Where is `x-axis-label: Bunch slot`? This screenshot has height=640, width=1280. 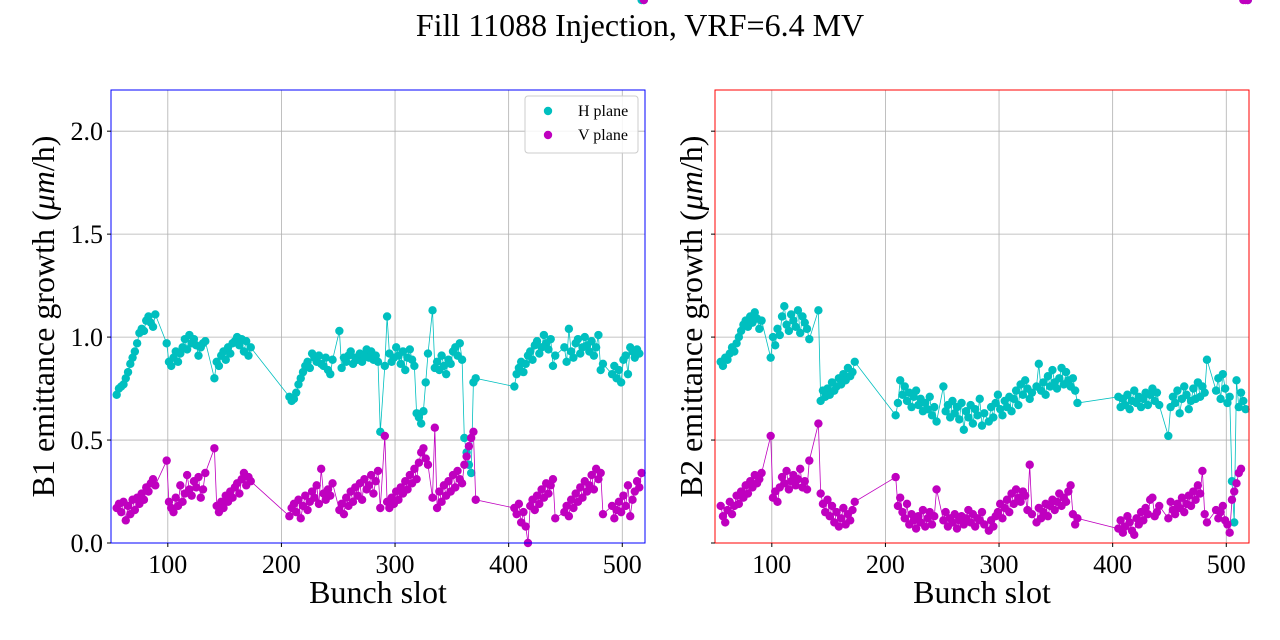
x-axis-label: Bunch slot is located at coordinates (378, 592).